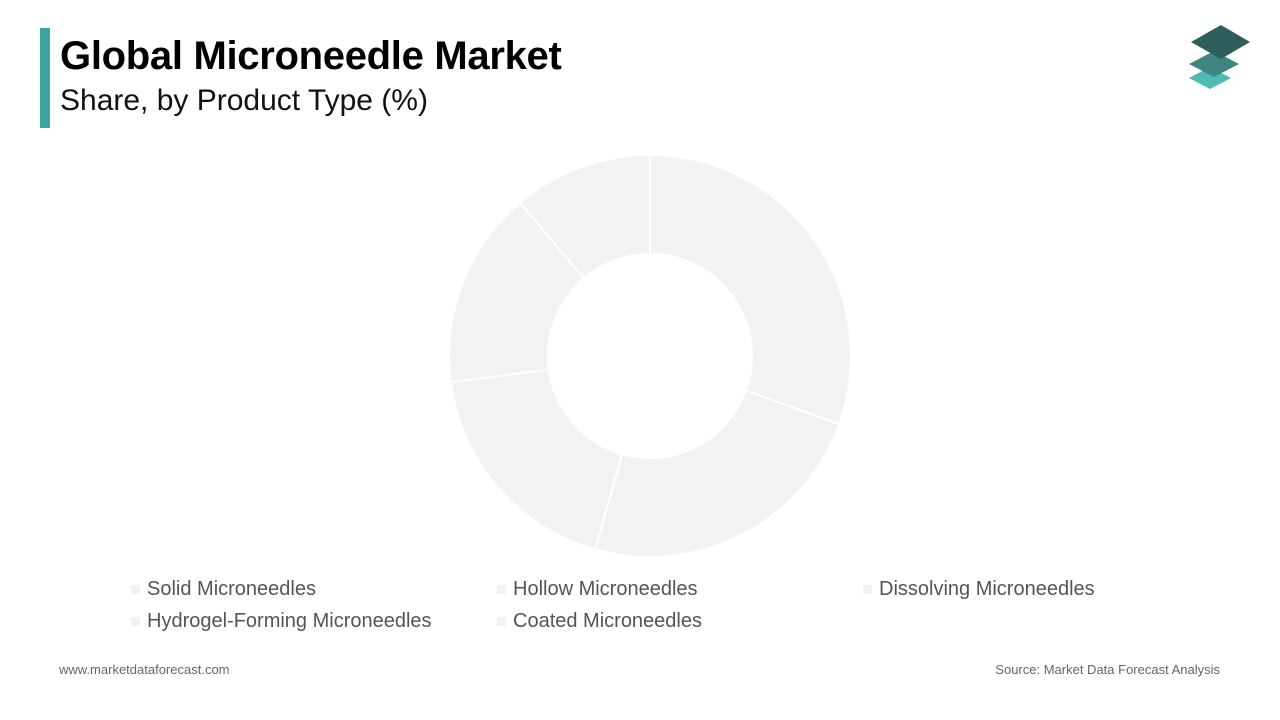  I want to click on legend-label: Solid Microneedles, so click(231, 589).